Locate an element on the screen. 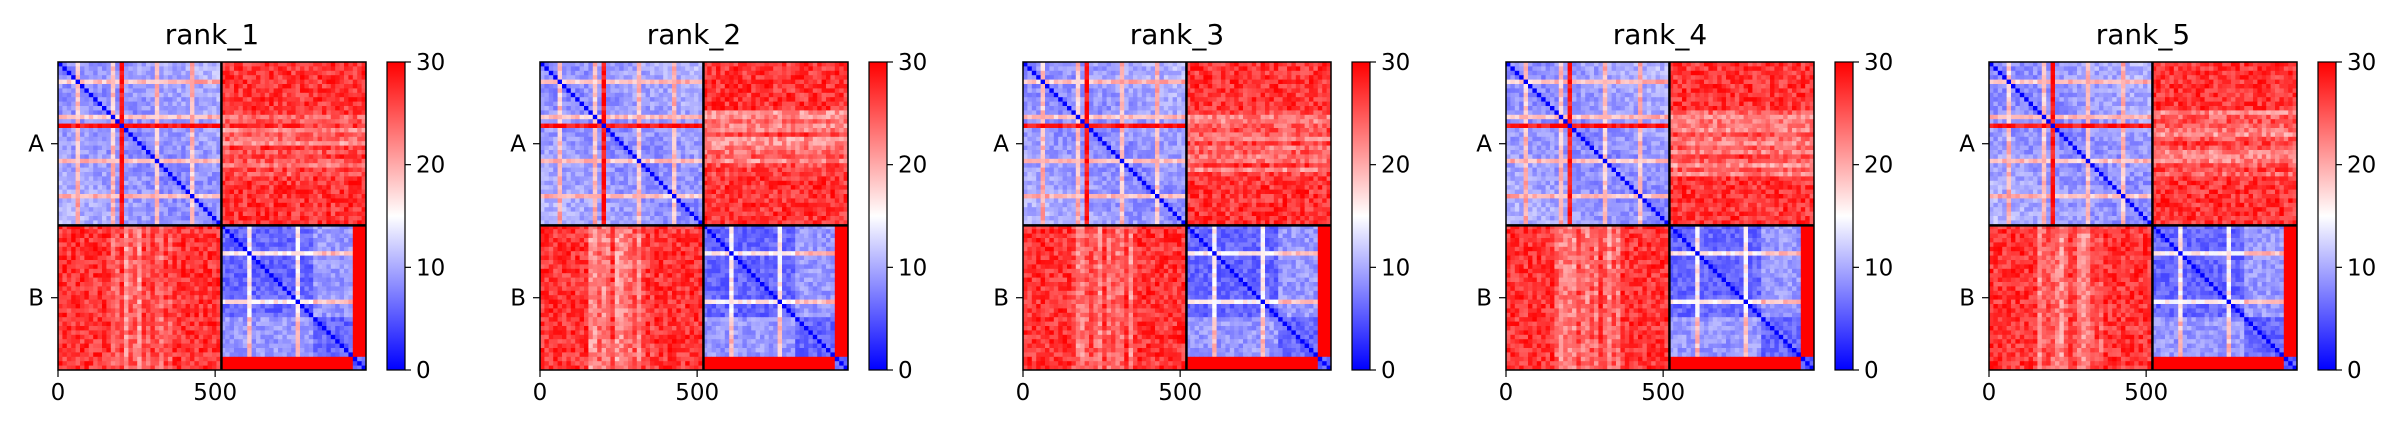 The height and width of the screenshot is (438, 2400). x-tick-label: 500 is located at coordinates (215, 393).